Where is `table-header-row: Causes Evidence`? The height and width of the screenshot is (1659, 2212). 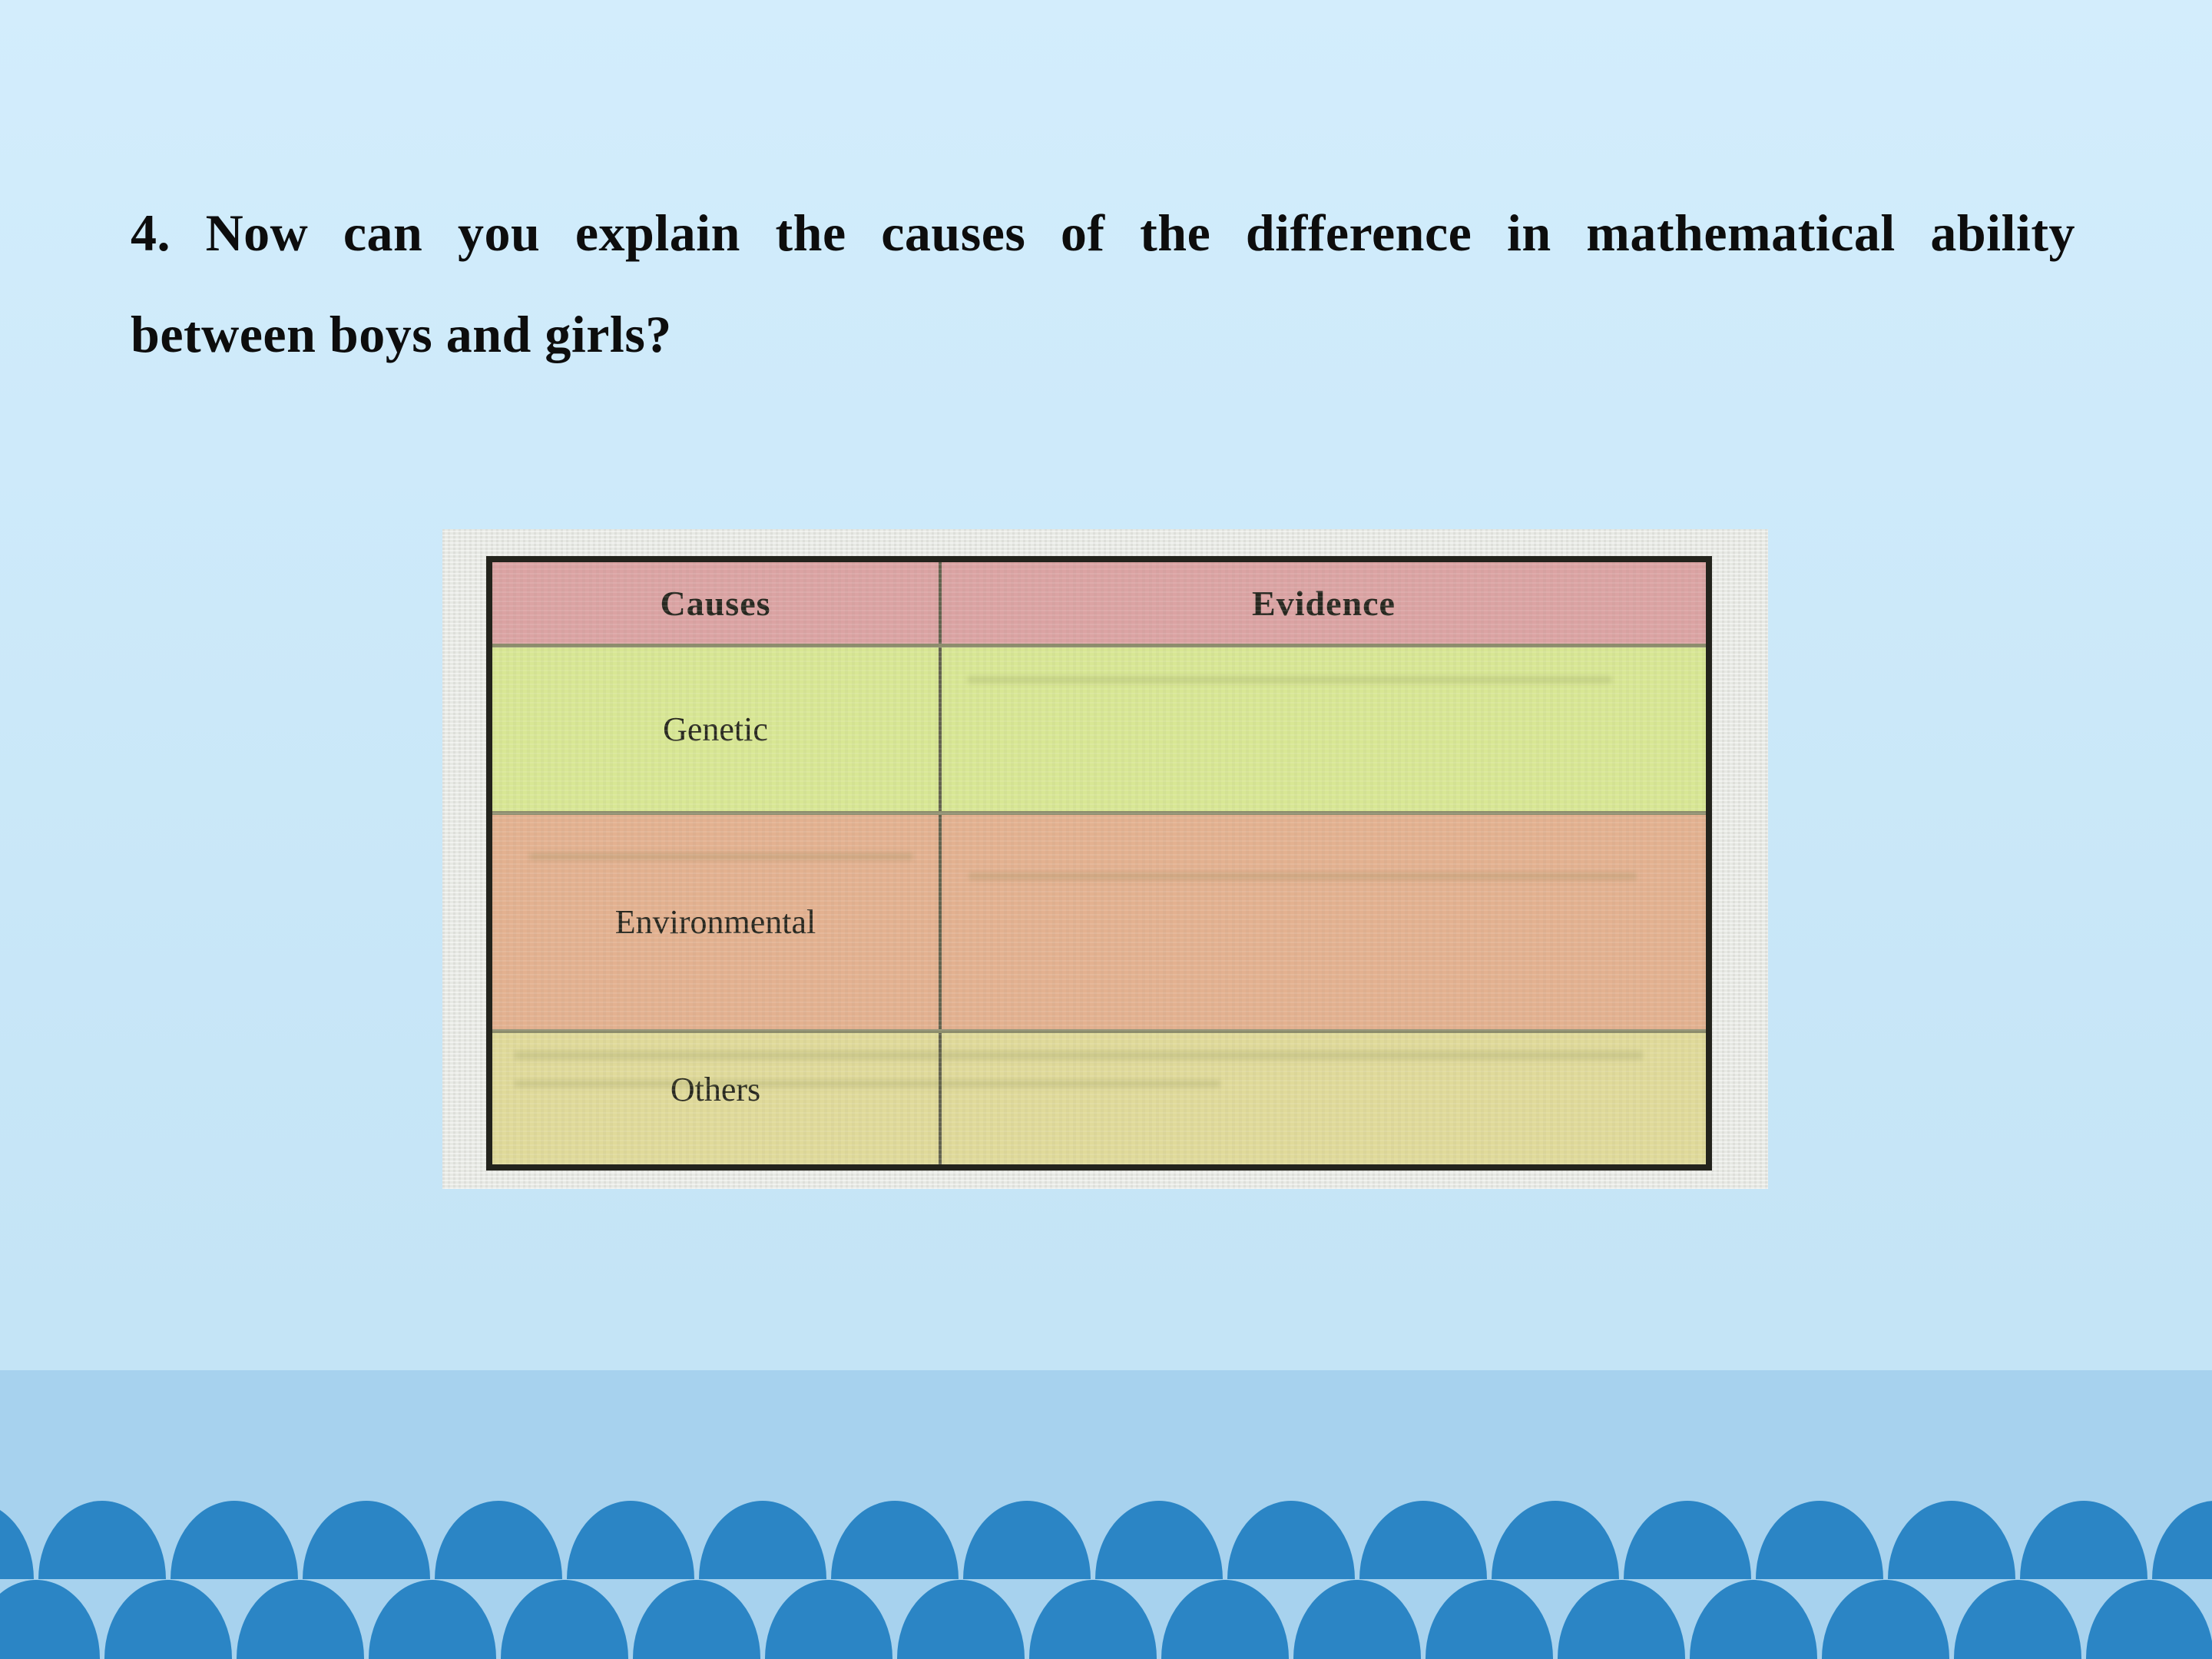
table-header-row: Causes Evidence is located at coordinates (1099, 603).